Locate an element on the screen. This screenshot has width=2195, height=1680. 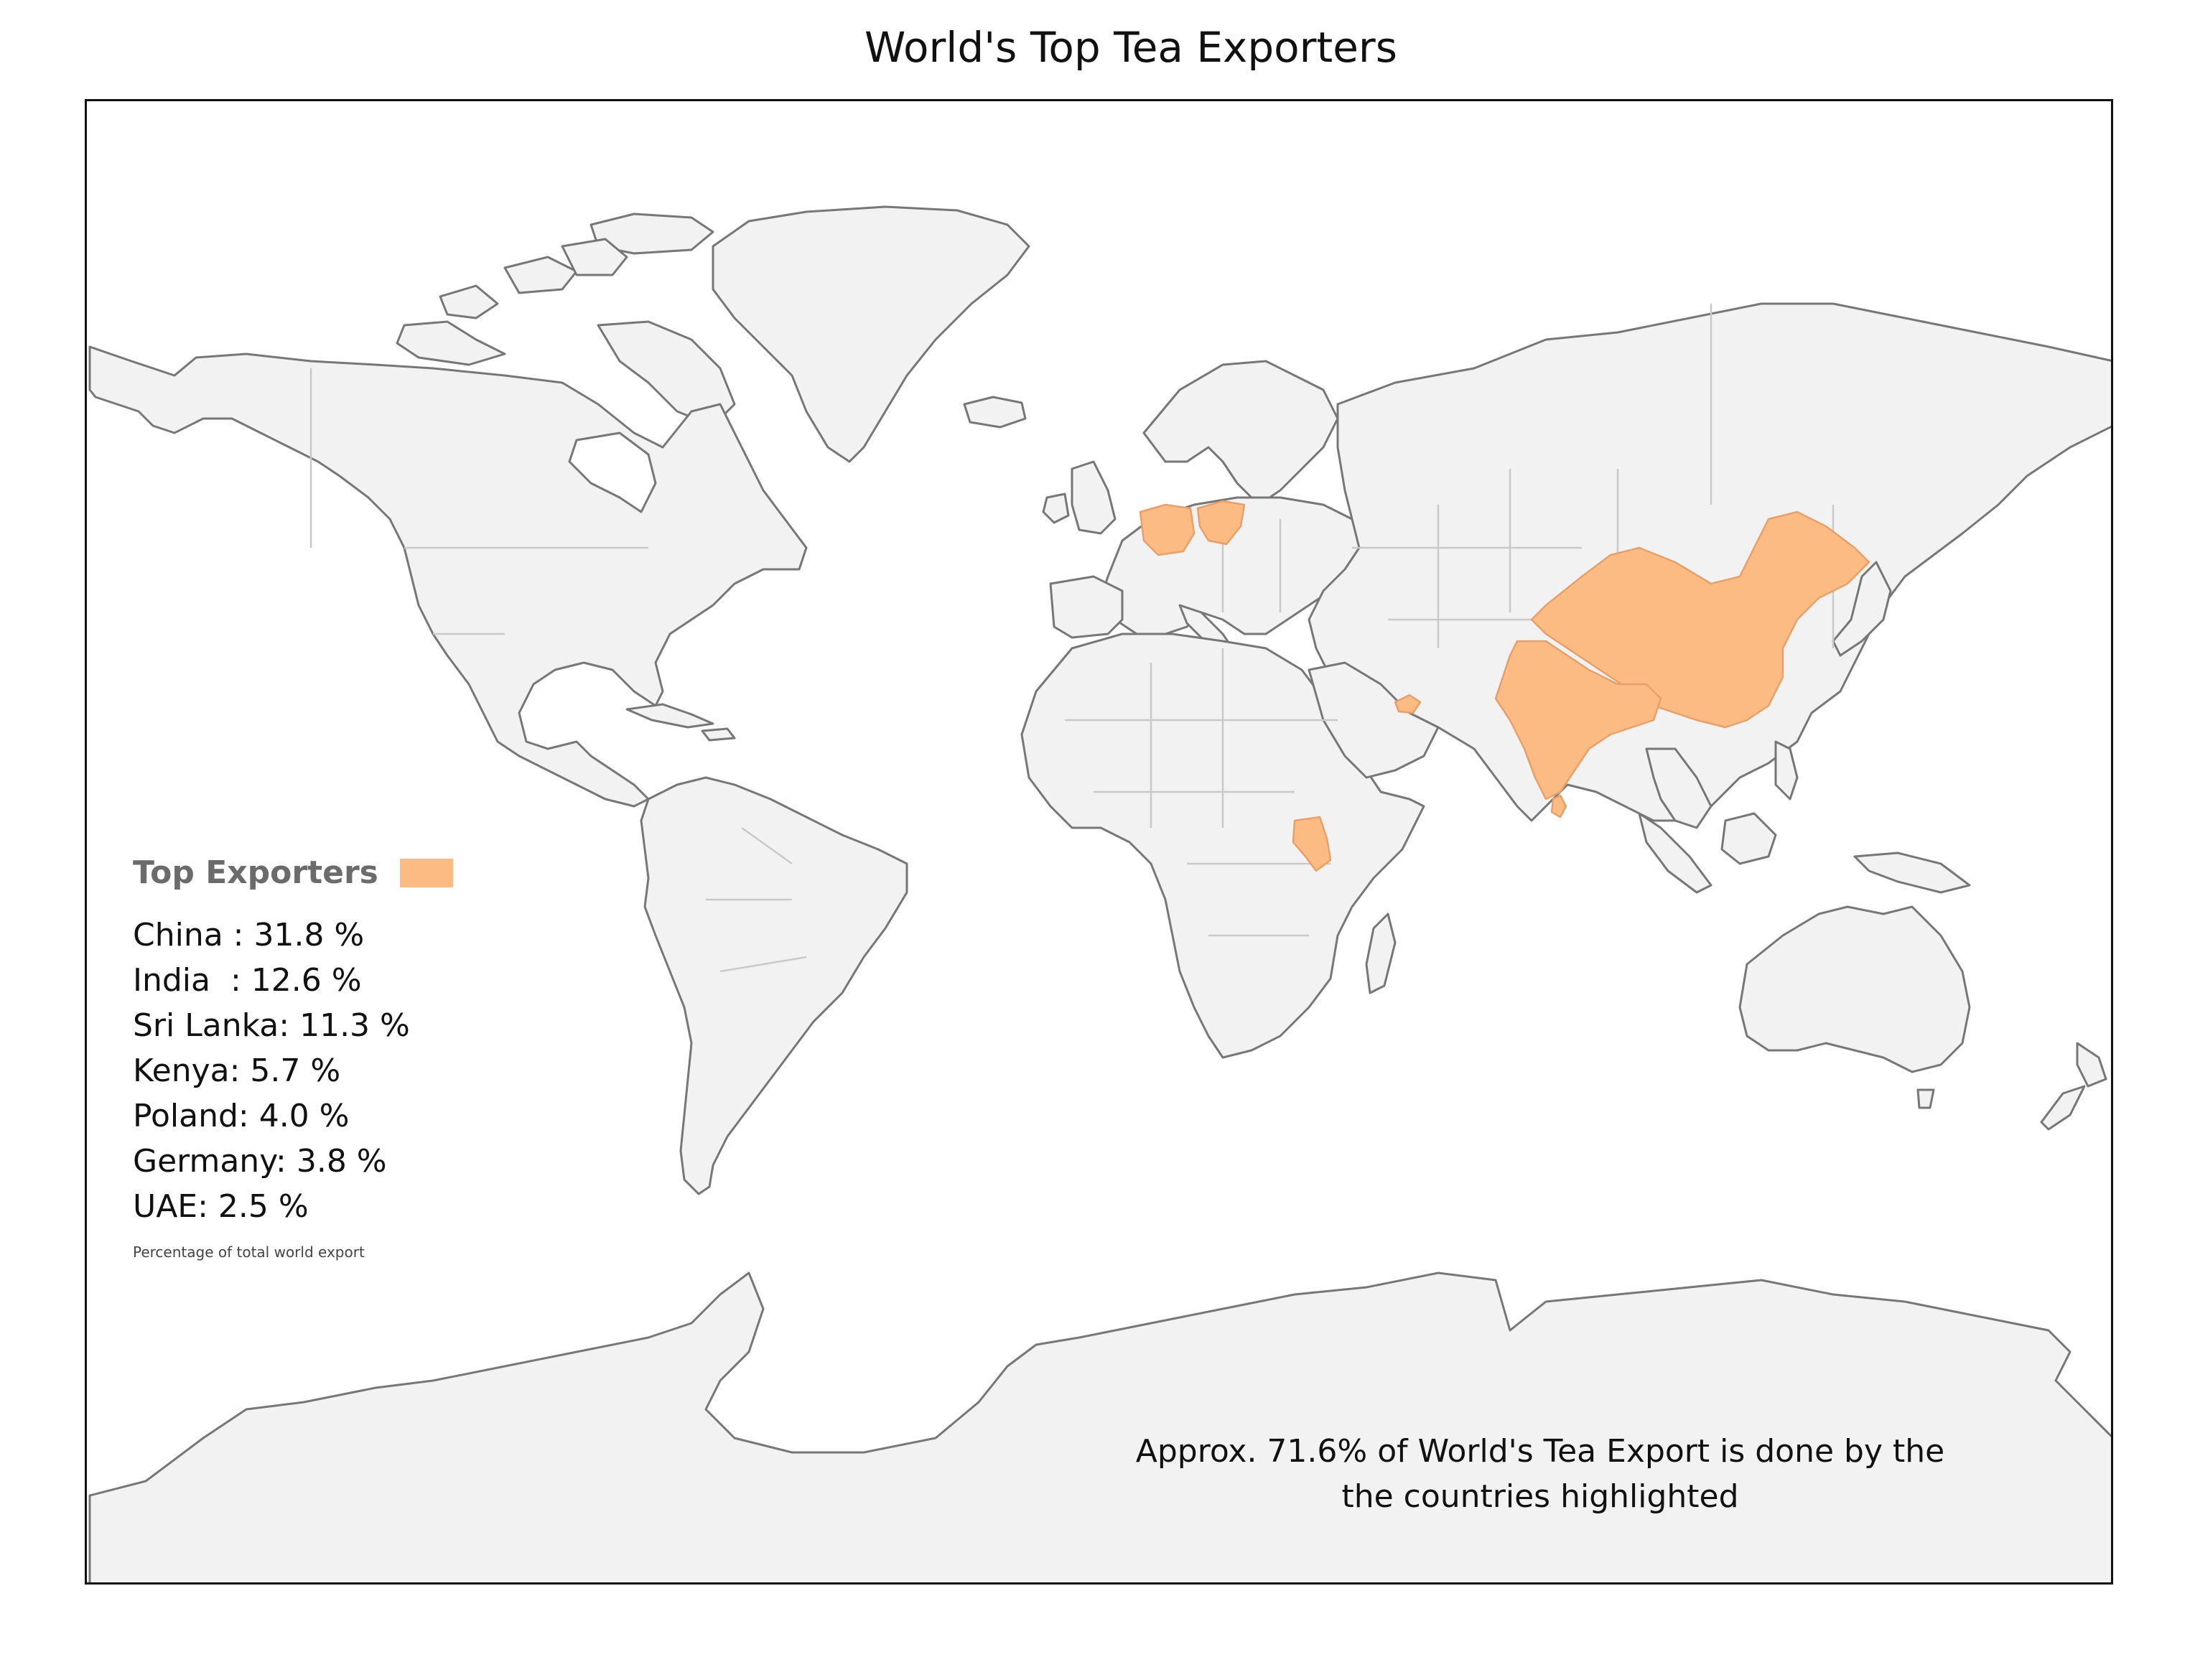
australia is located at coordinates (1854, 989).